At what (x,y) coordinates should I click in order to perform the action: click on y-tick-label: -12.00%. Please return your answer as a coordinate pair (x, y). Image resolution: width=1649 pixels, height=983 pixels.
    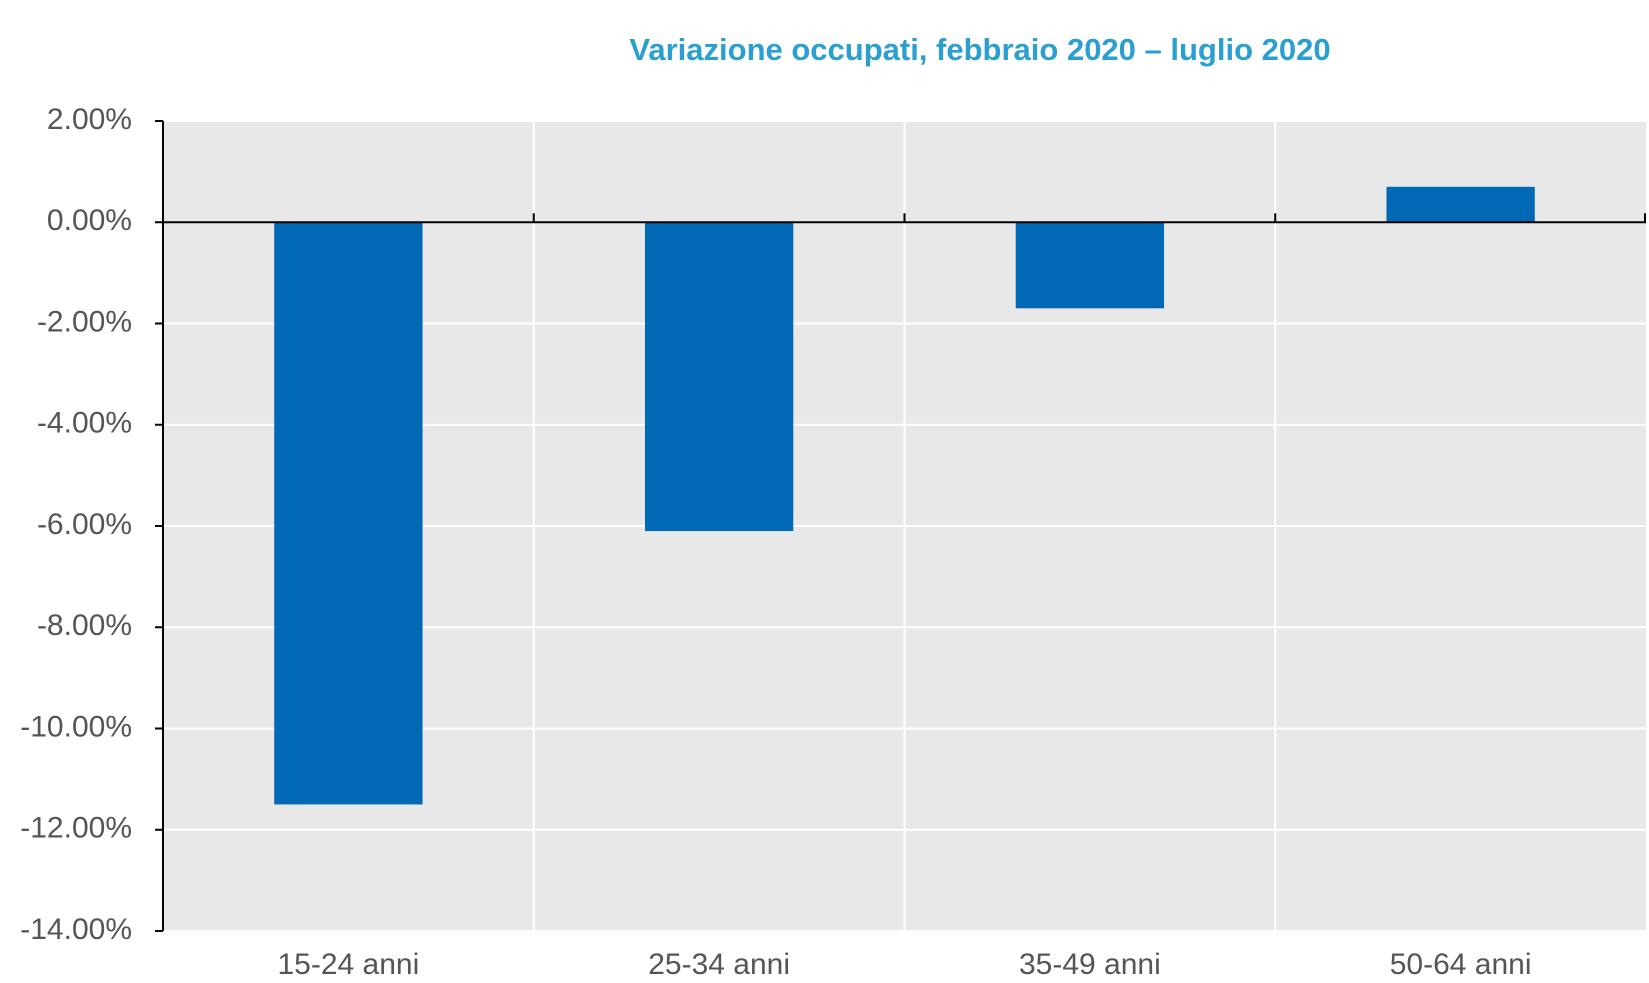
    Looking at the image, I should click on (76, 828).